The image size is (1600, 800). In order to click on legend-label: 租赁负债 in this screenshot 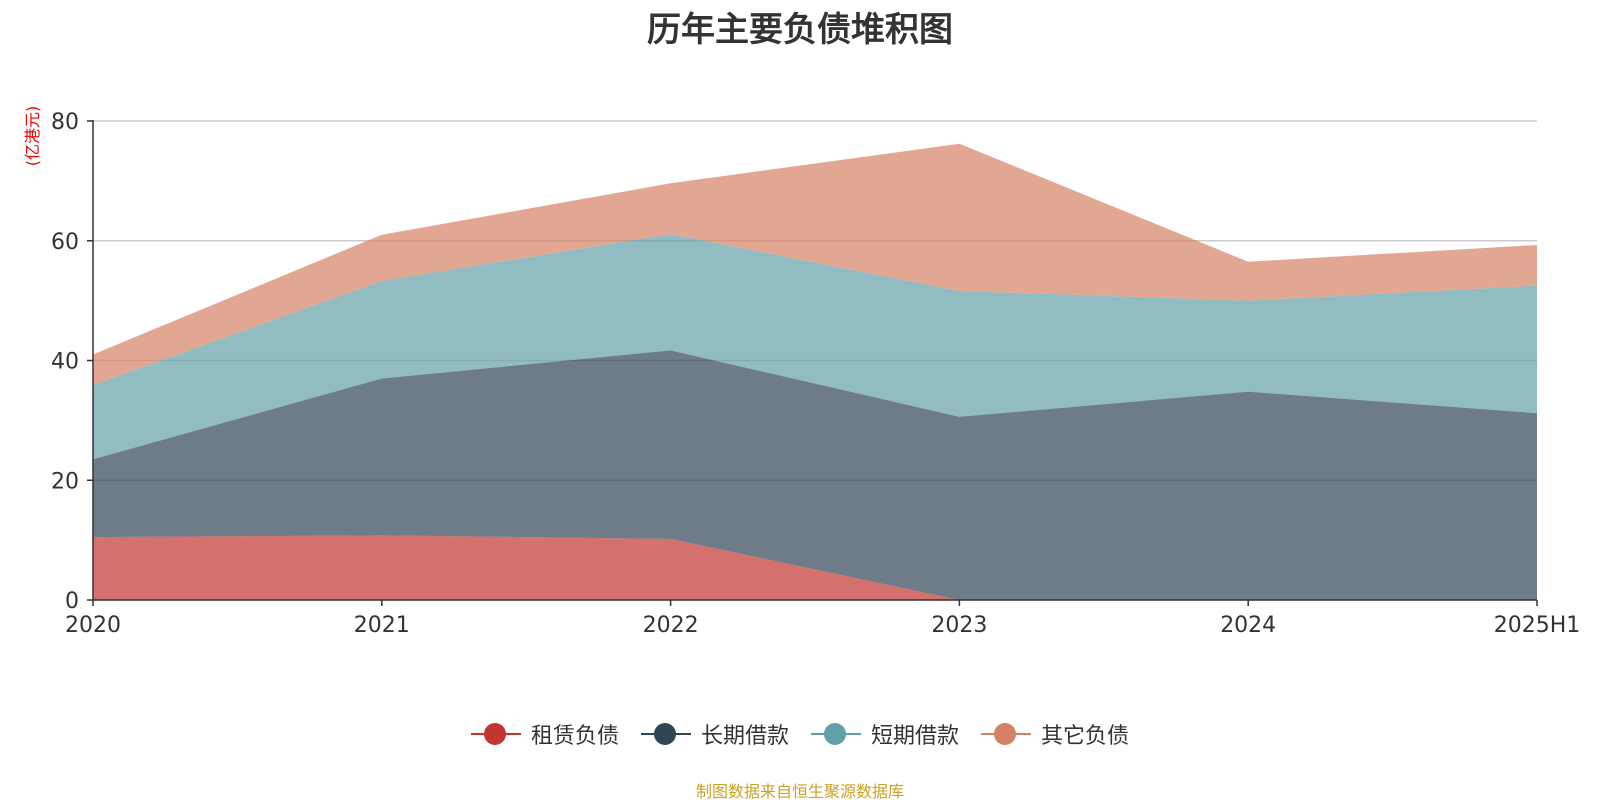, I will do `click(574, 736)`.